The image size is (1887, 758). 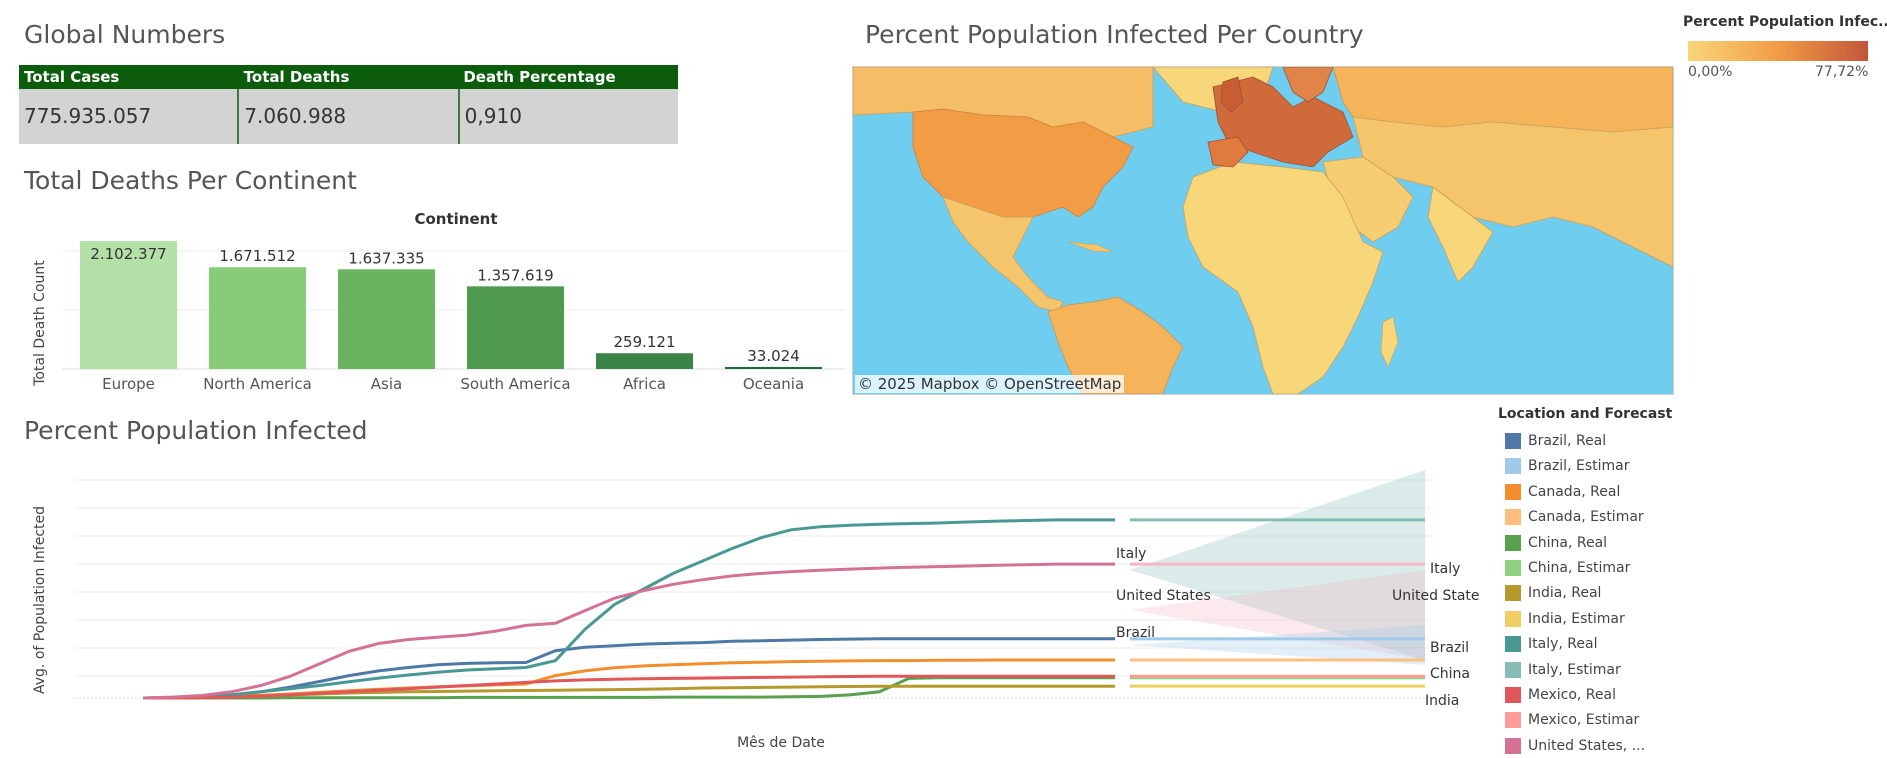 What do you see at coordinates (1436, 596) in the screenshot?
I see `line-end-label-us: United States` at bounding box center [1436, 596].